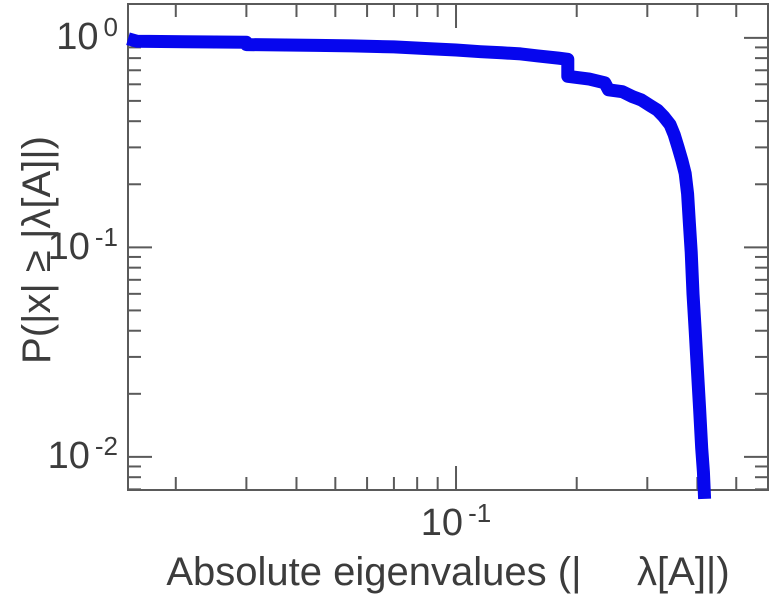 The image size is (775, 600). Describe the element at coordinates (448, 572) in the screenshot. I see `x-axis-title: Absolute eigenvalues (| λ[A]|)` at that location.